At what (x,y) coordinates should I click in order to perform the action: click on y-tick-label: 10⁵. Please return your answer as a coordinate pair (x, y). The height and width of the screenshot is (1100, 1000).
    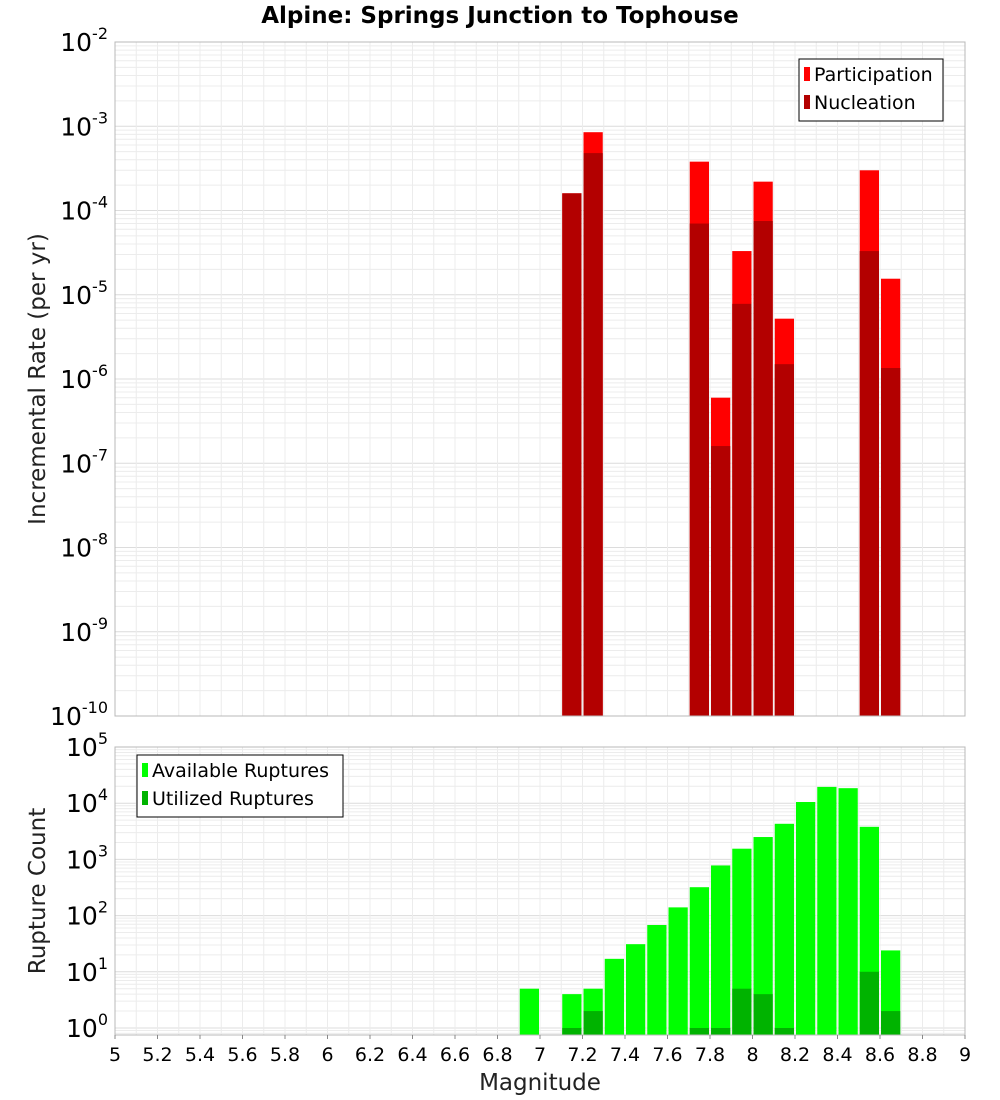
    Looking at the image, I should click on (87, 745).